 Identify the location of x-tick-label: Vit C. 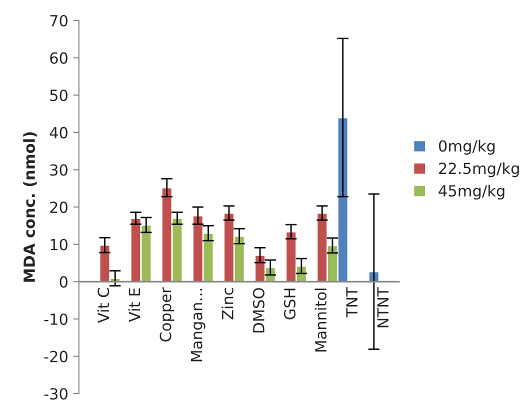
(103, 305).